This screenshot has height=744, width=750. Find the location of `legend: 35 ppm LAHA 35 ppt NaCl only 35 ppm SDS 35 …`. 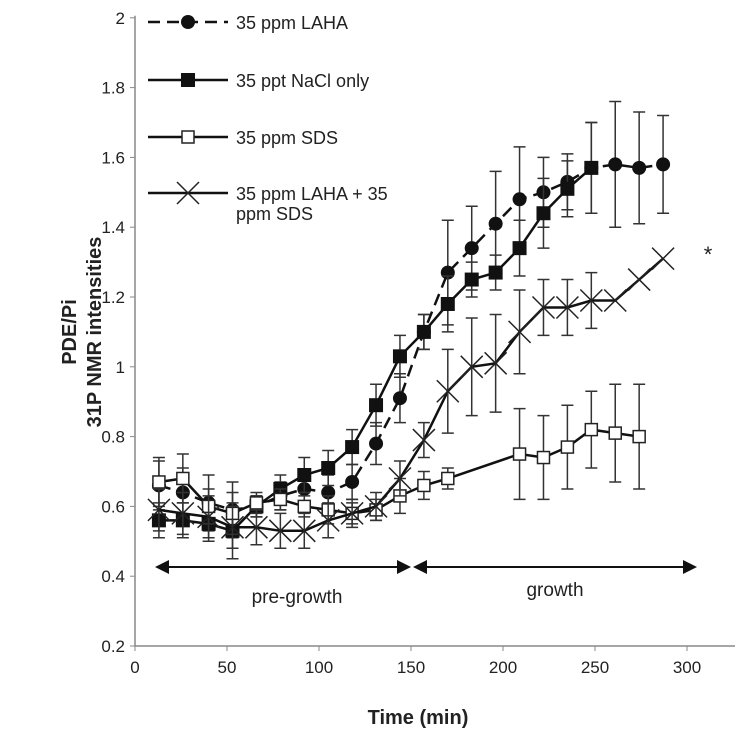

legend: 35 ppm LAHA 35 ppt NaCl only 35 ppm SDS 35 … is located at coordinates (268, 118).